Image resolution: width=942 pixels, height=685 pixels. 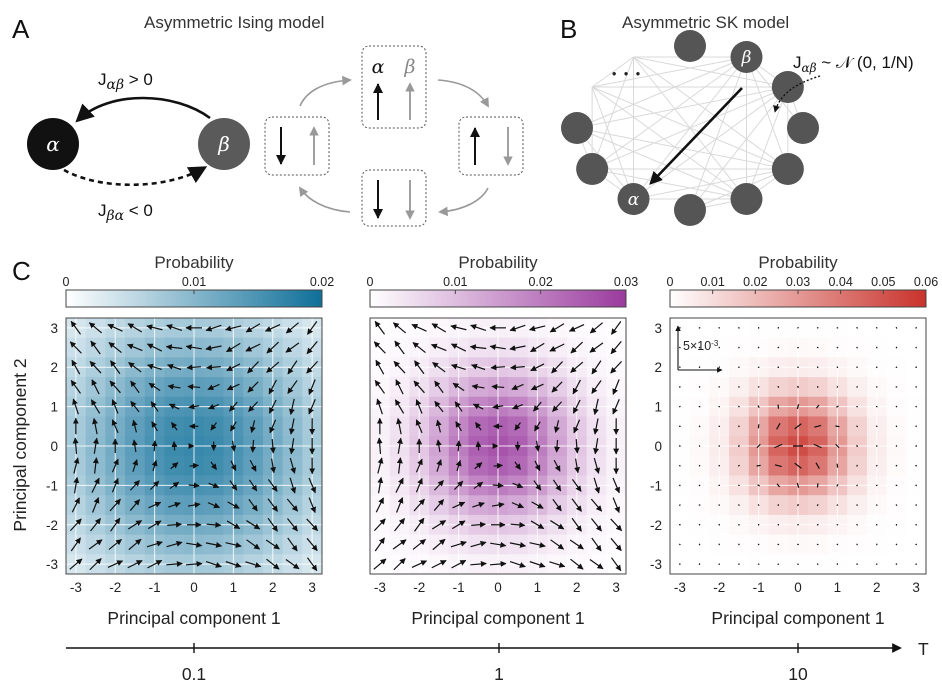 I want to click on y-tick-label: -3, so click(x=656, y=564).